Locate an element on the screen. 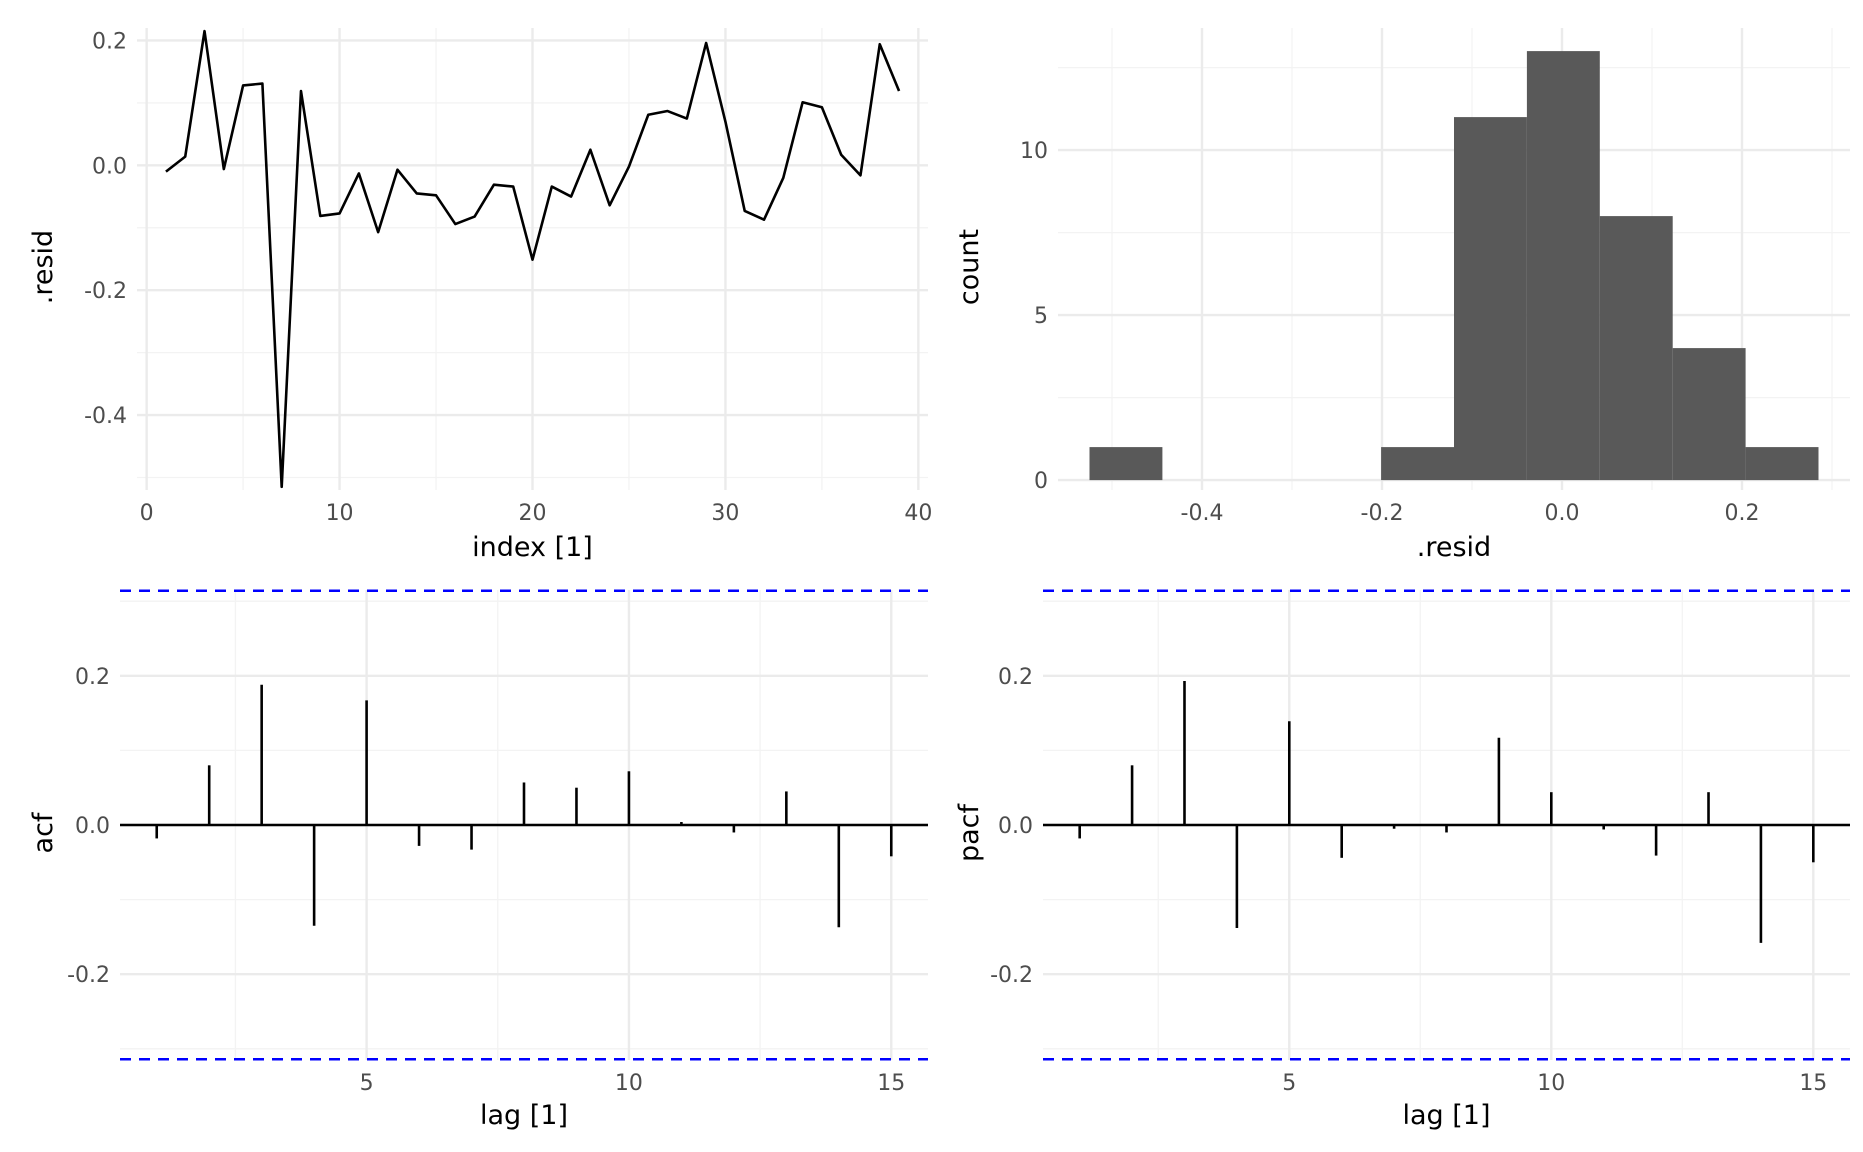 The width and height of the screenshot is (1863, 1152). x-tick-label: 20 is located at coordinates (533, 513).